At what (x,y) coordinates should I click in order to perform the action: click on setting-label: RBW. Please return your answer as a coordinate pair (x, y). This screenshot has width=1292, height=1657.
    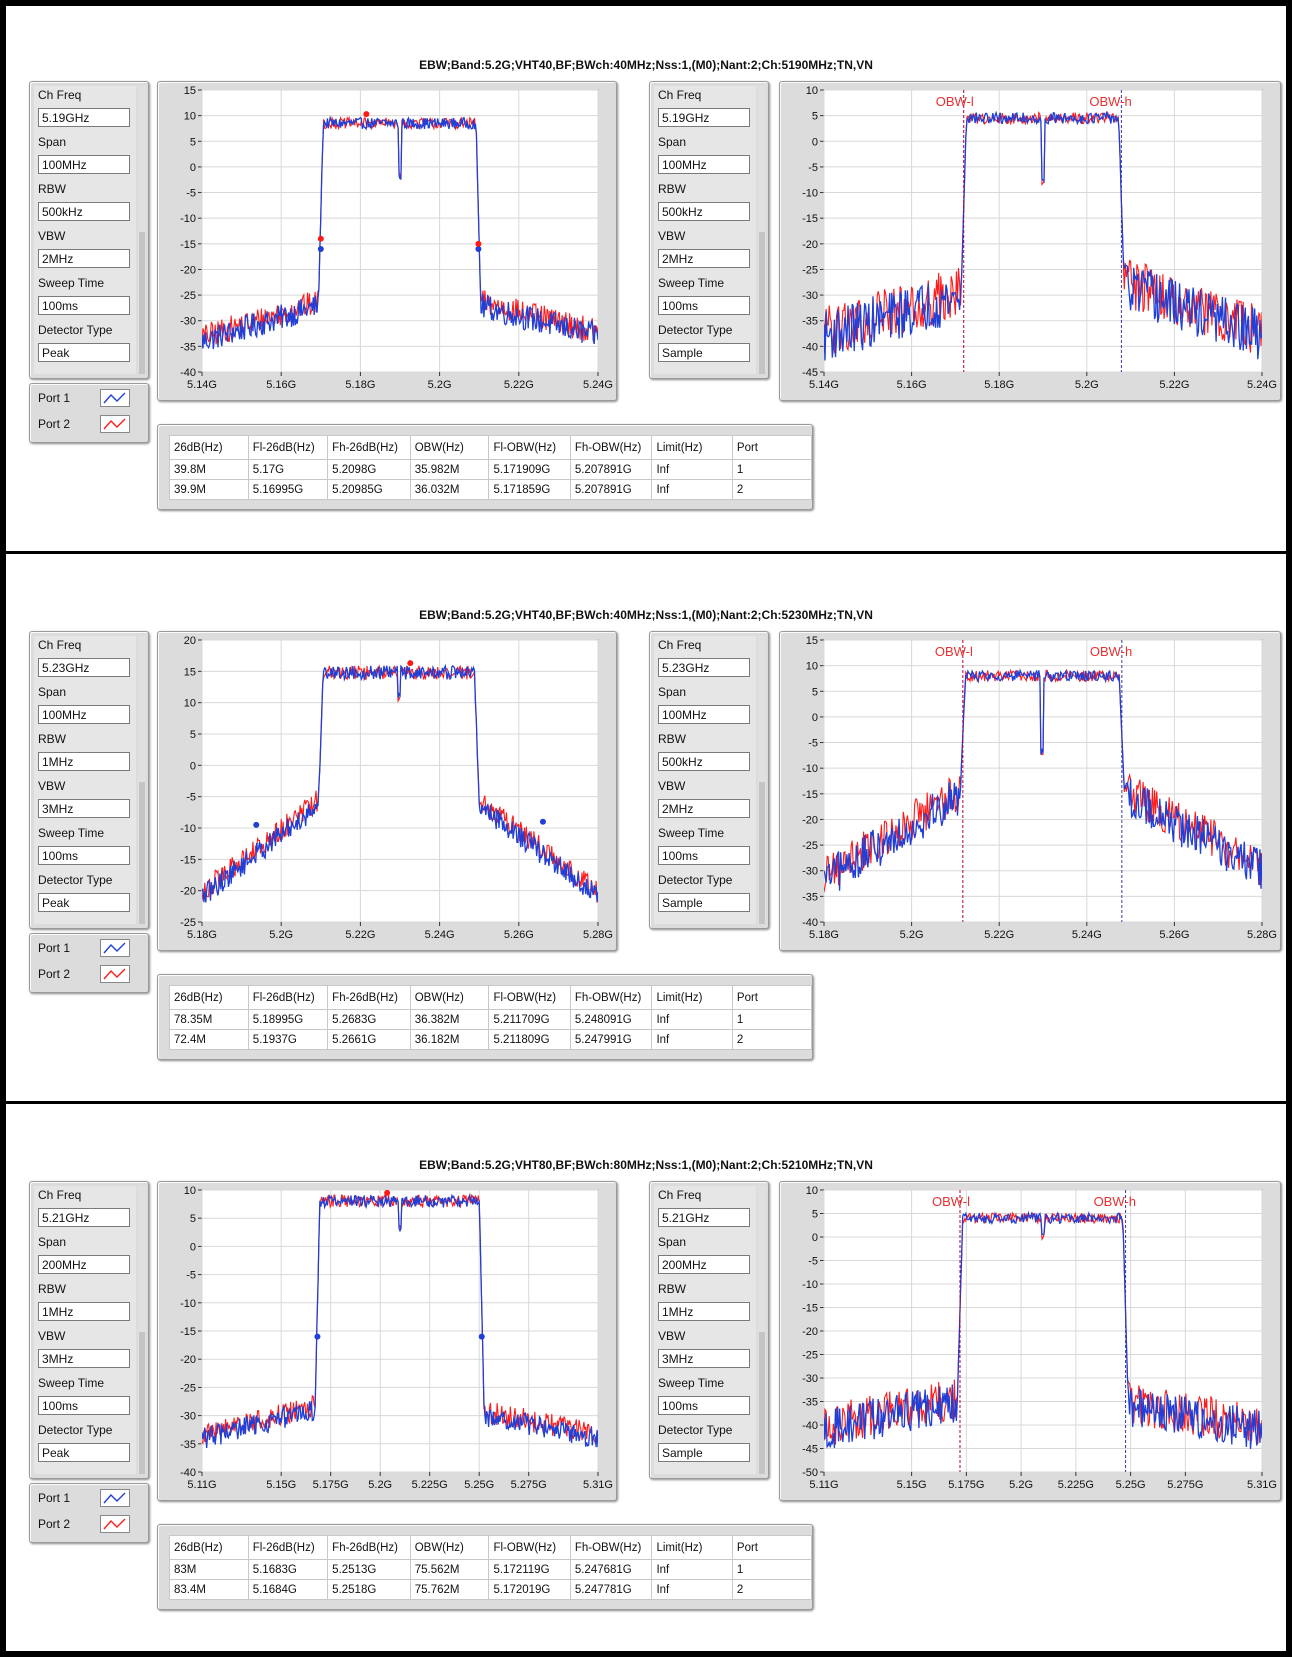
    Looking at the image, I should click on (672, 739).